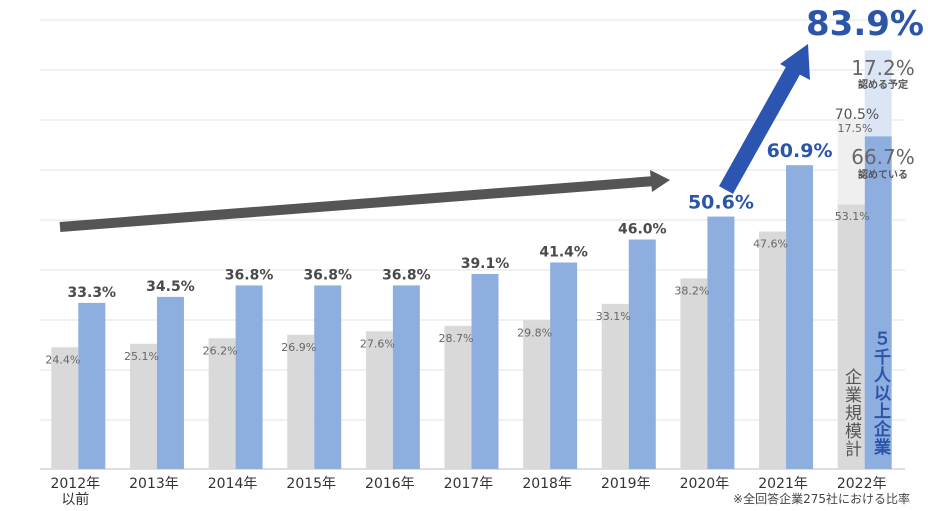  I want to click on data-label-large-allowed: 66.7%, so click(883, 157).